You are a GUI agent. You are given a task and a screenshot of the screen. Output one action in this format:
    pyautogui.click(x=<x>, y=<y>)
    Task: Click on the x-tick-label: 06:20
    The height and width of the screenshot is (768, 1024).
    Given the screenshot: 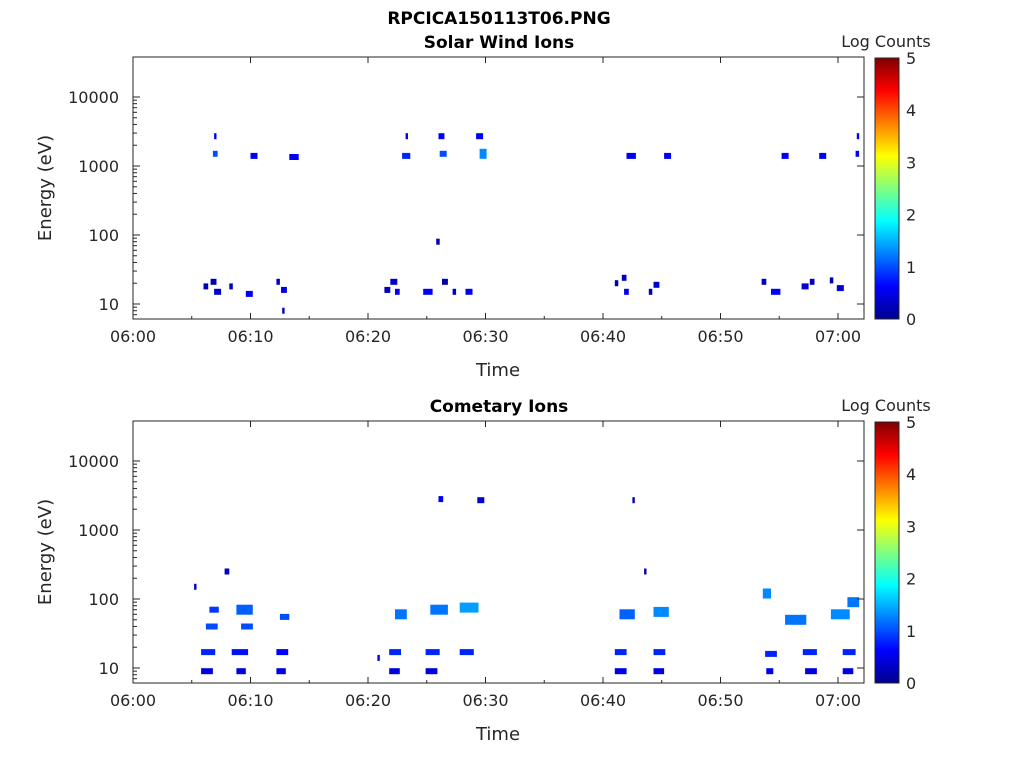 What is the action you would take?
    pyautogui.click(x=368, y=336)
    